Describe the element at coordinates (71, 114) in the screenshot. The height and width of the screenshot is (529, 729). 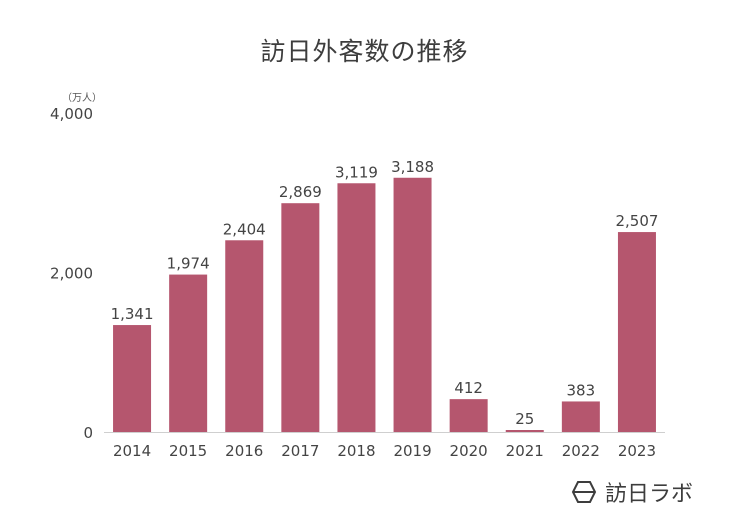
I see `y-tick-label: 4,000` at that location.